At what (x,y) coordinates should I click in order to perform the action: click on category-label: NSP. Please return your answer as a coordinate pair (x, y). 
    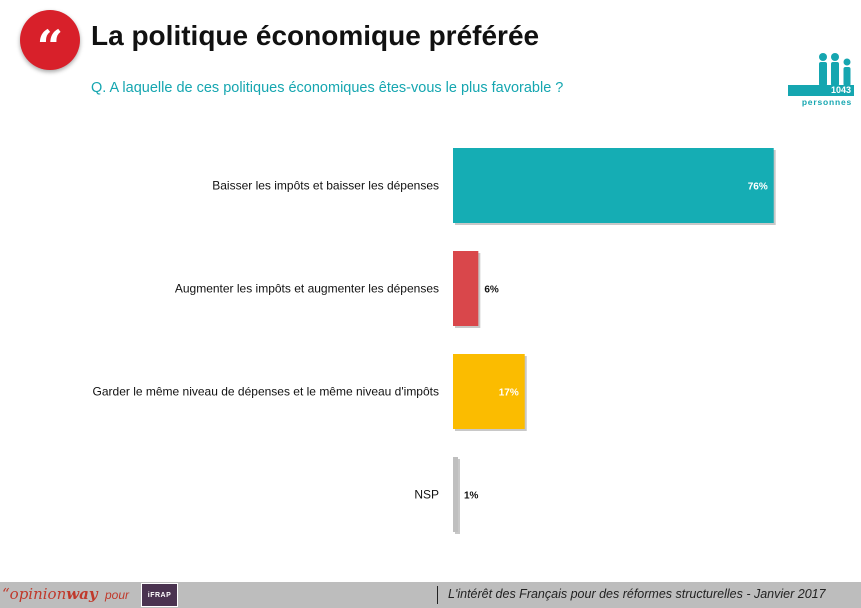
    Looking at the image, I should click on (426, 495).